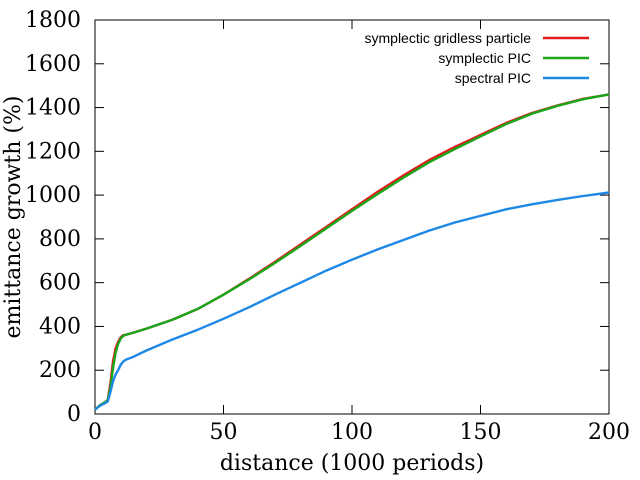  I want to click on y-tick-label: 1600, so click(53, 64).